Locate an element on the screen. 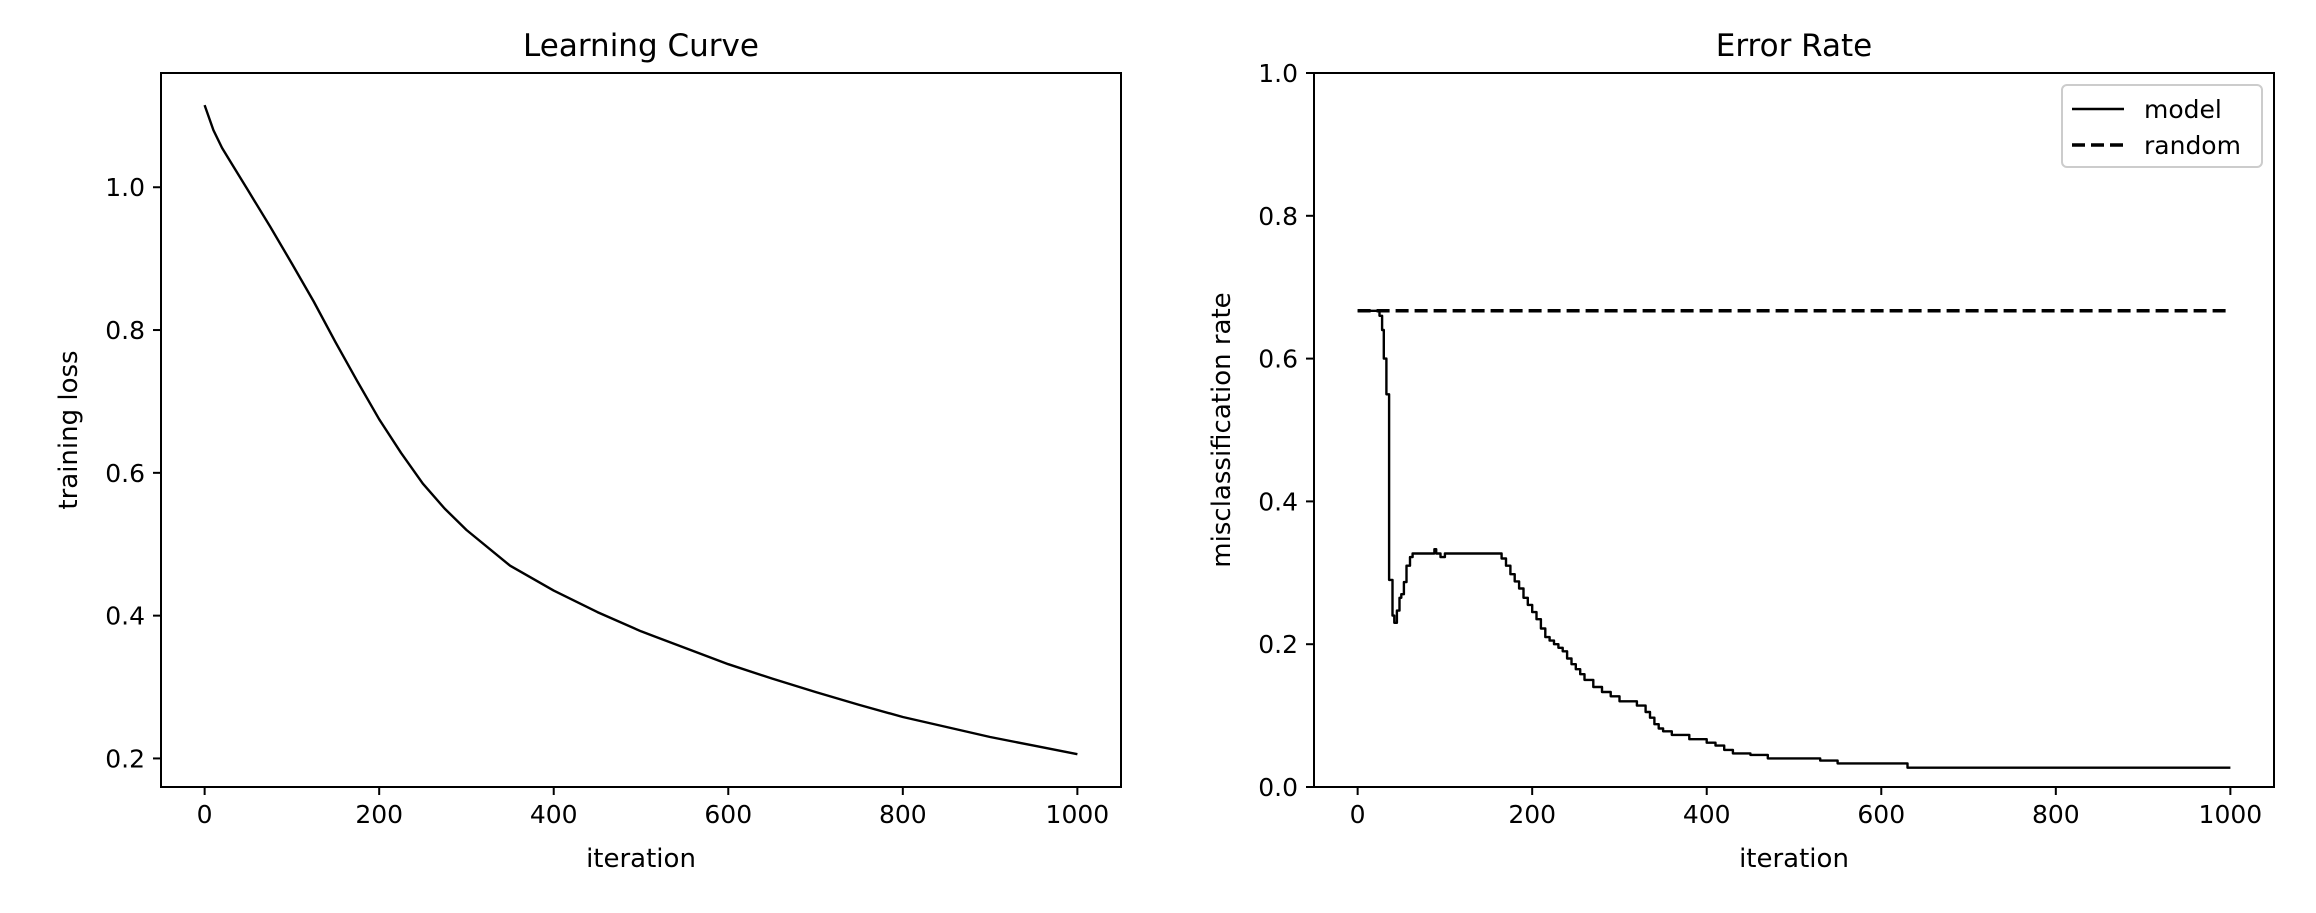  error-rate-legend: model random is located at coordinates (2162, 126).